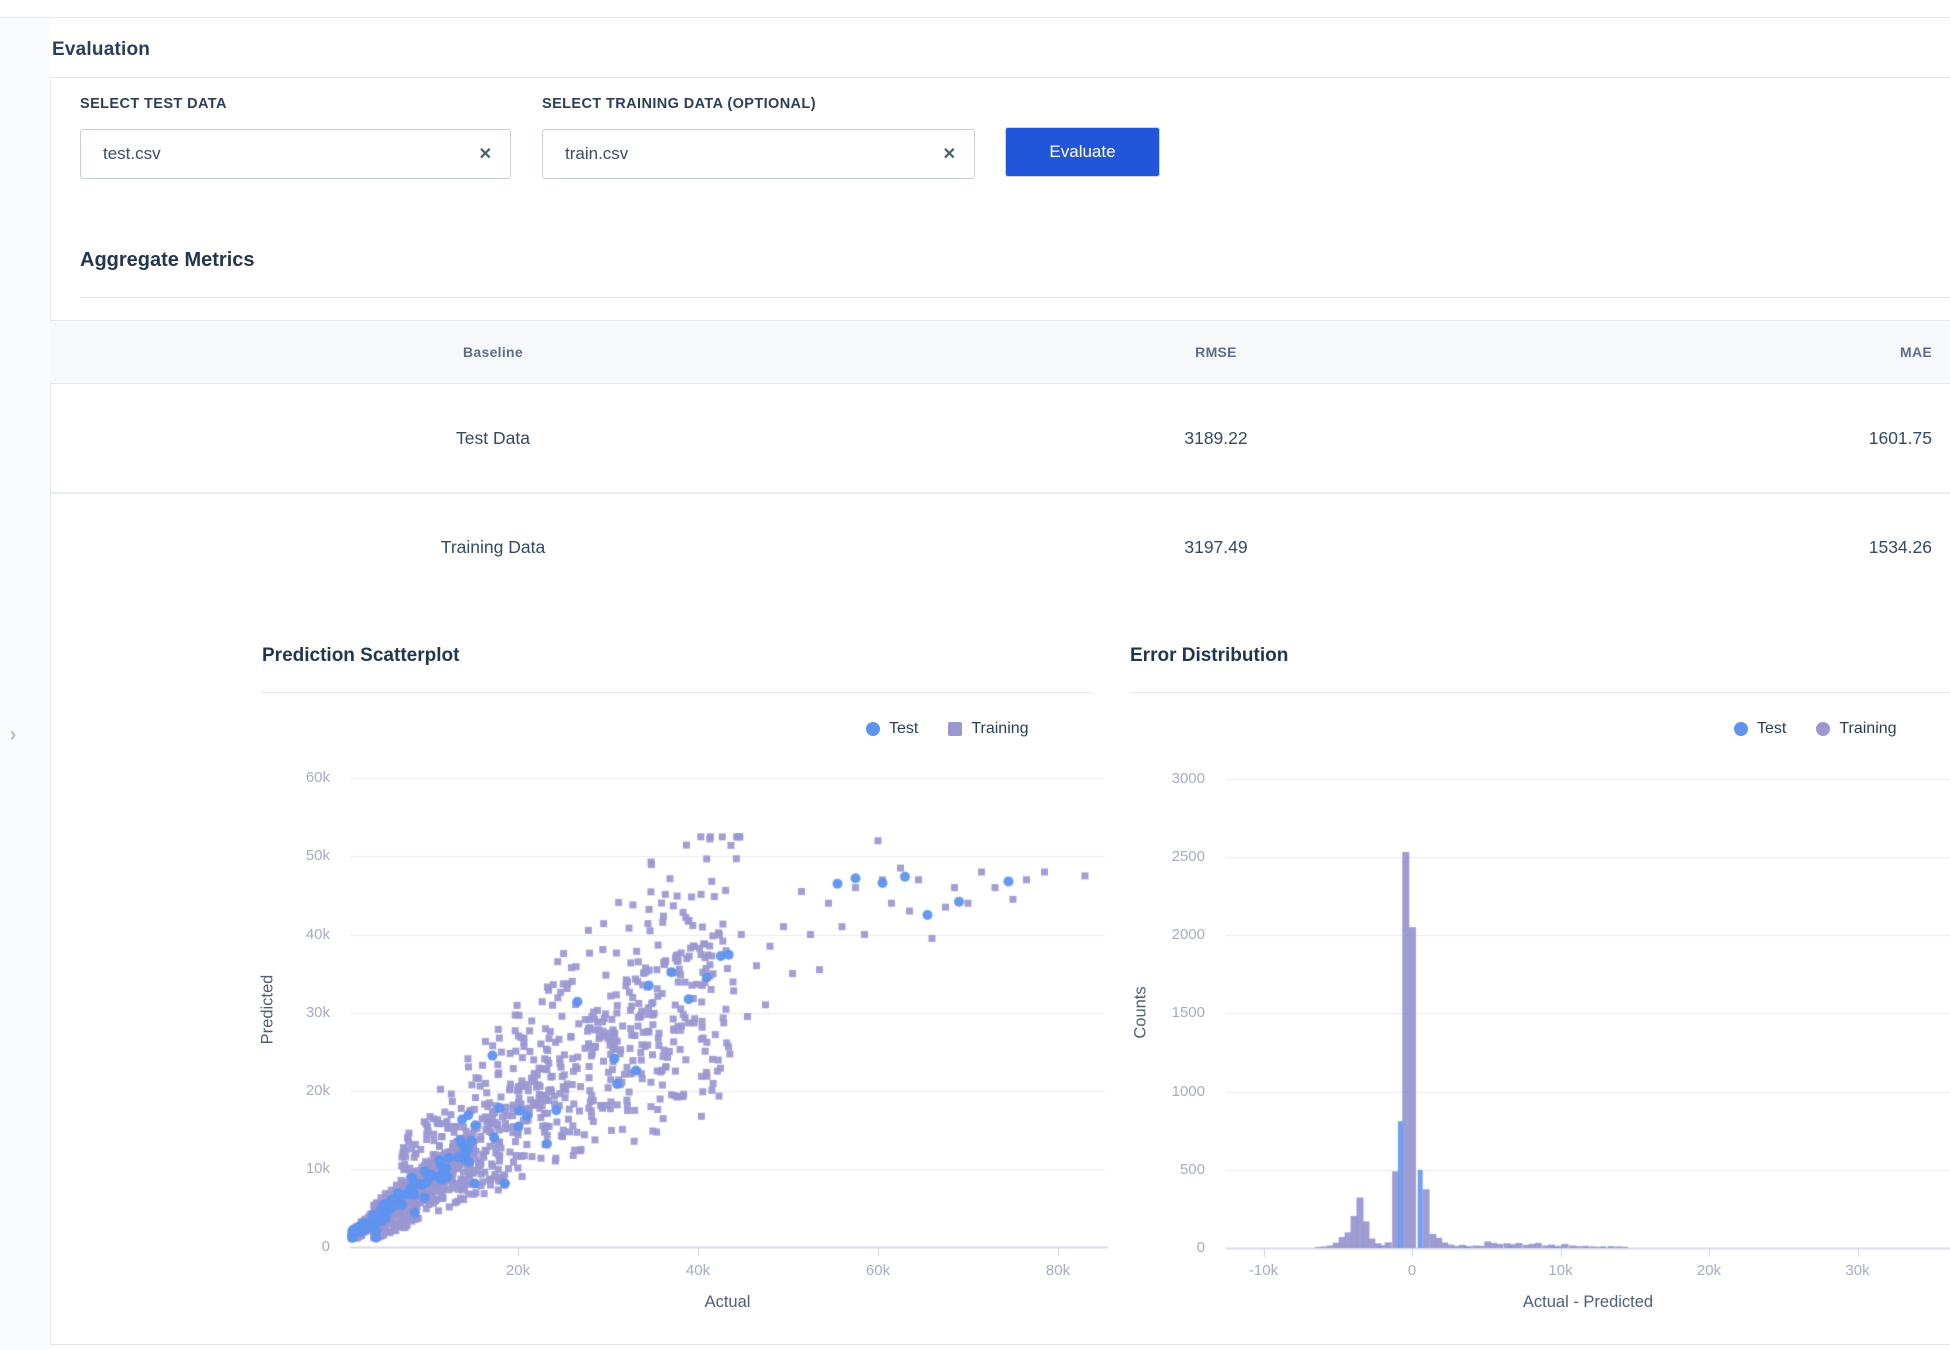 This screenshot has height=1350, width=1950. I want to click on test-data-select: test.csv ✕, so click(295, 154).